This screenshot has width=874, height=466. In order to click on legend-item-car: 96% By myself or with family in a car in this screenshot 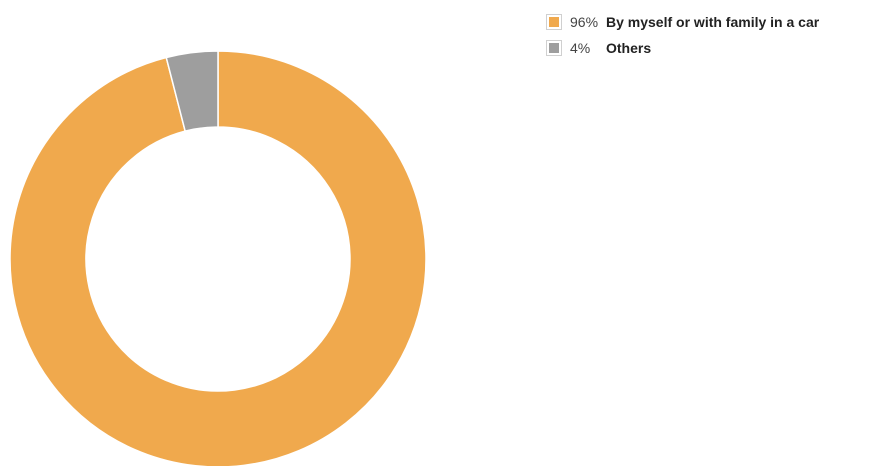, I will do `click(682, 22)`.